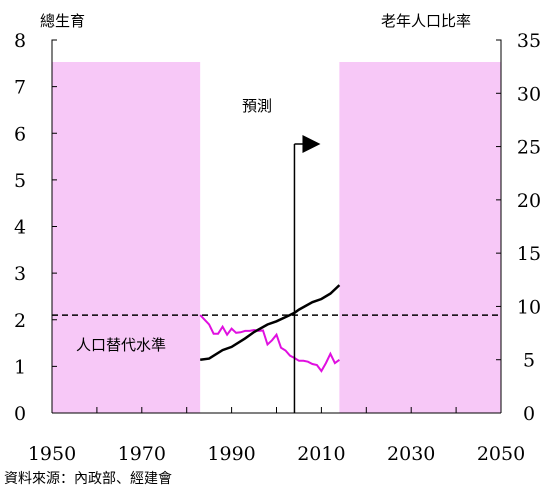 The height and width of the screenshot is (493, 541). What do you see at coordinates (20, 274) in the screenshot?
I see `left-tick-label-3: 3` at bounding box center [20, 274].